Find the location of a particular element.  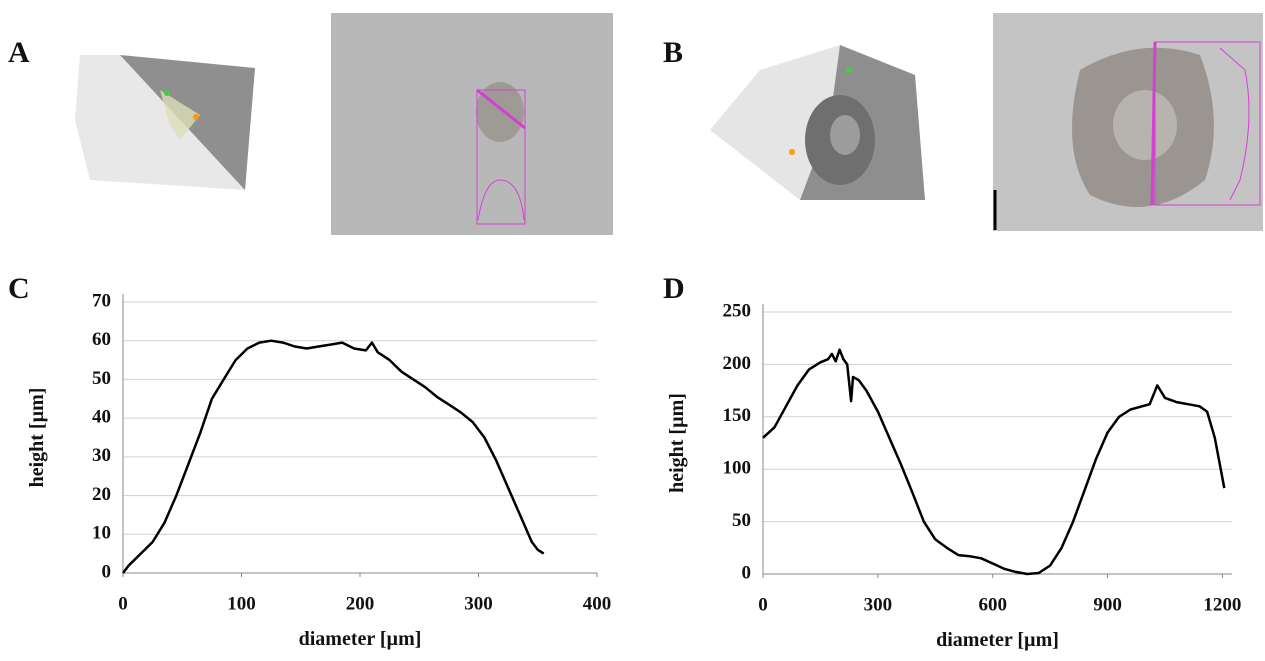

image-a-photo is located at coordinates (472, 124).